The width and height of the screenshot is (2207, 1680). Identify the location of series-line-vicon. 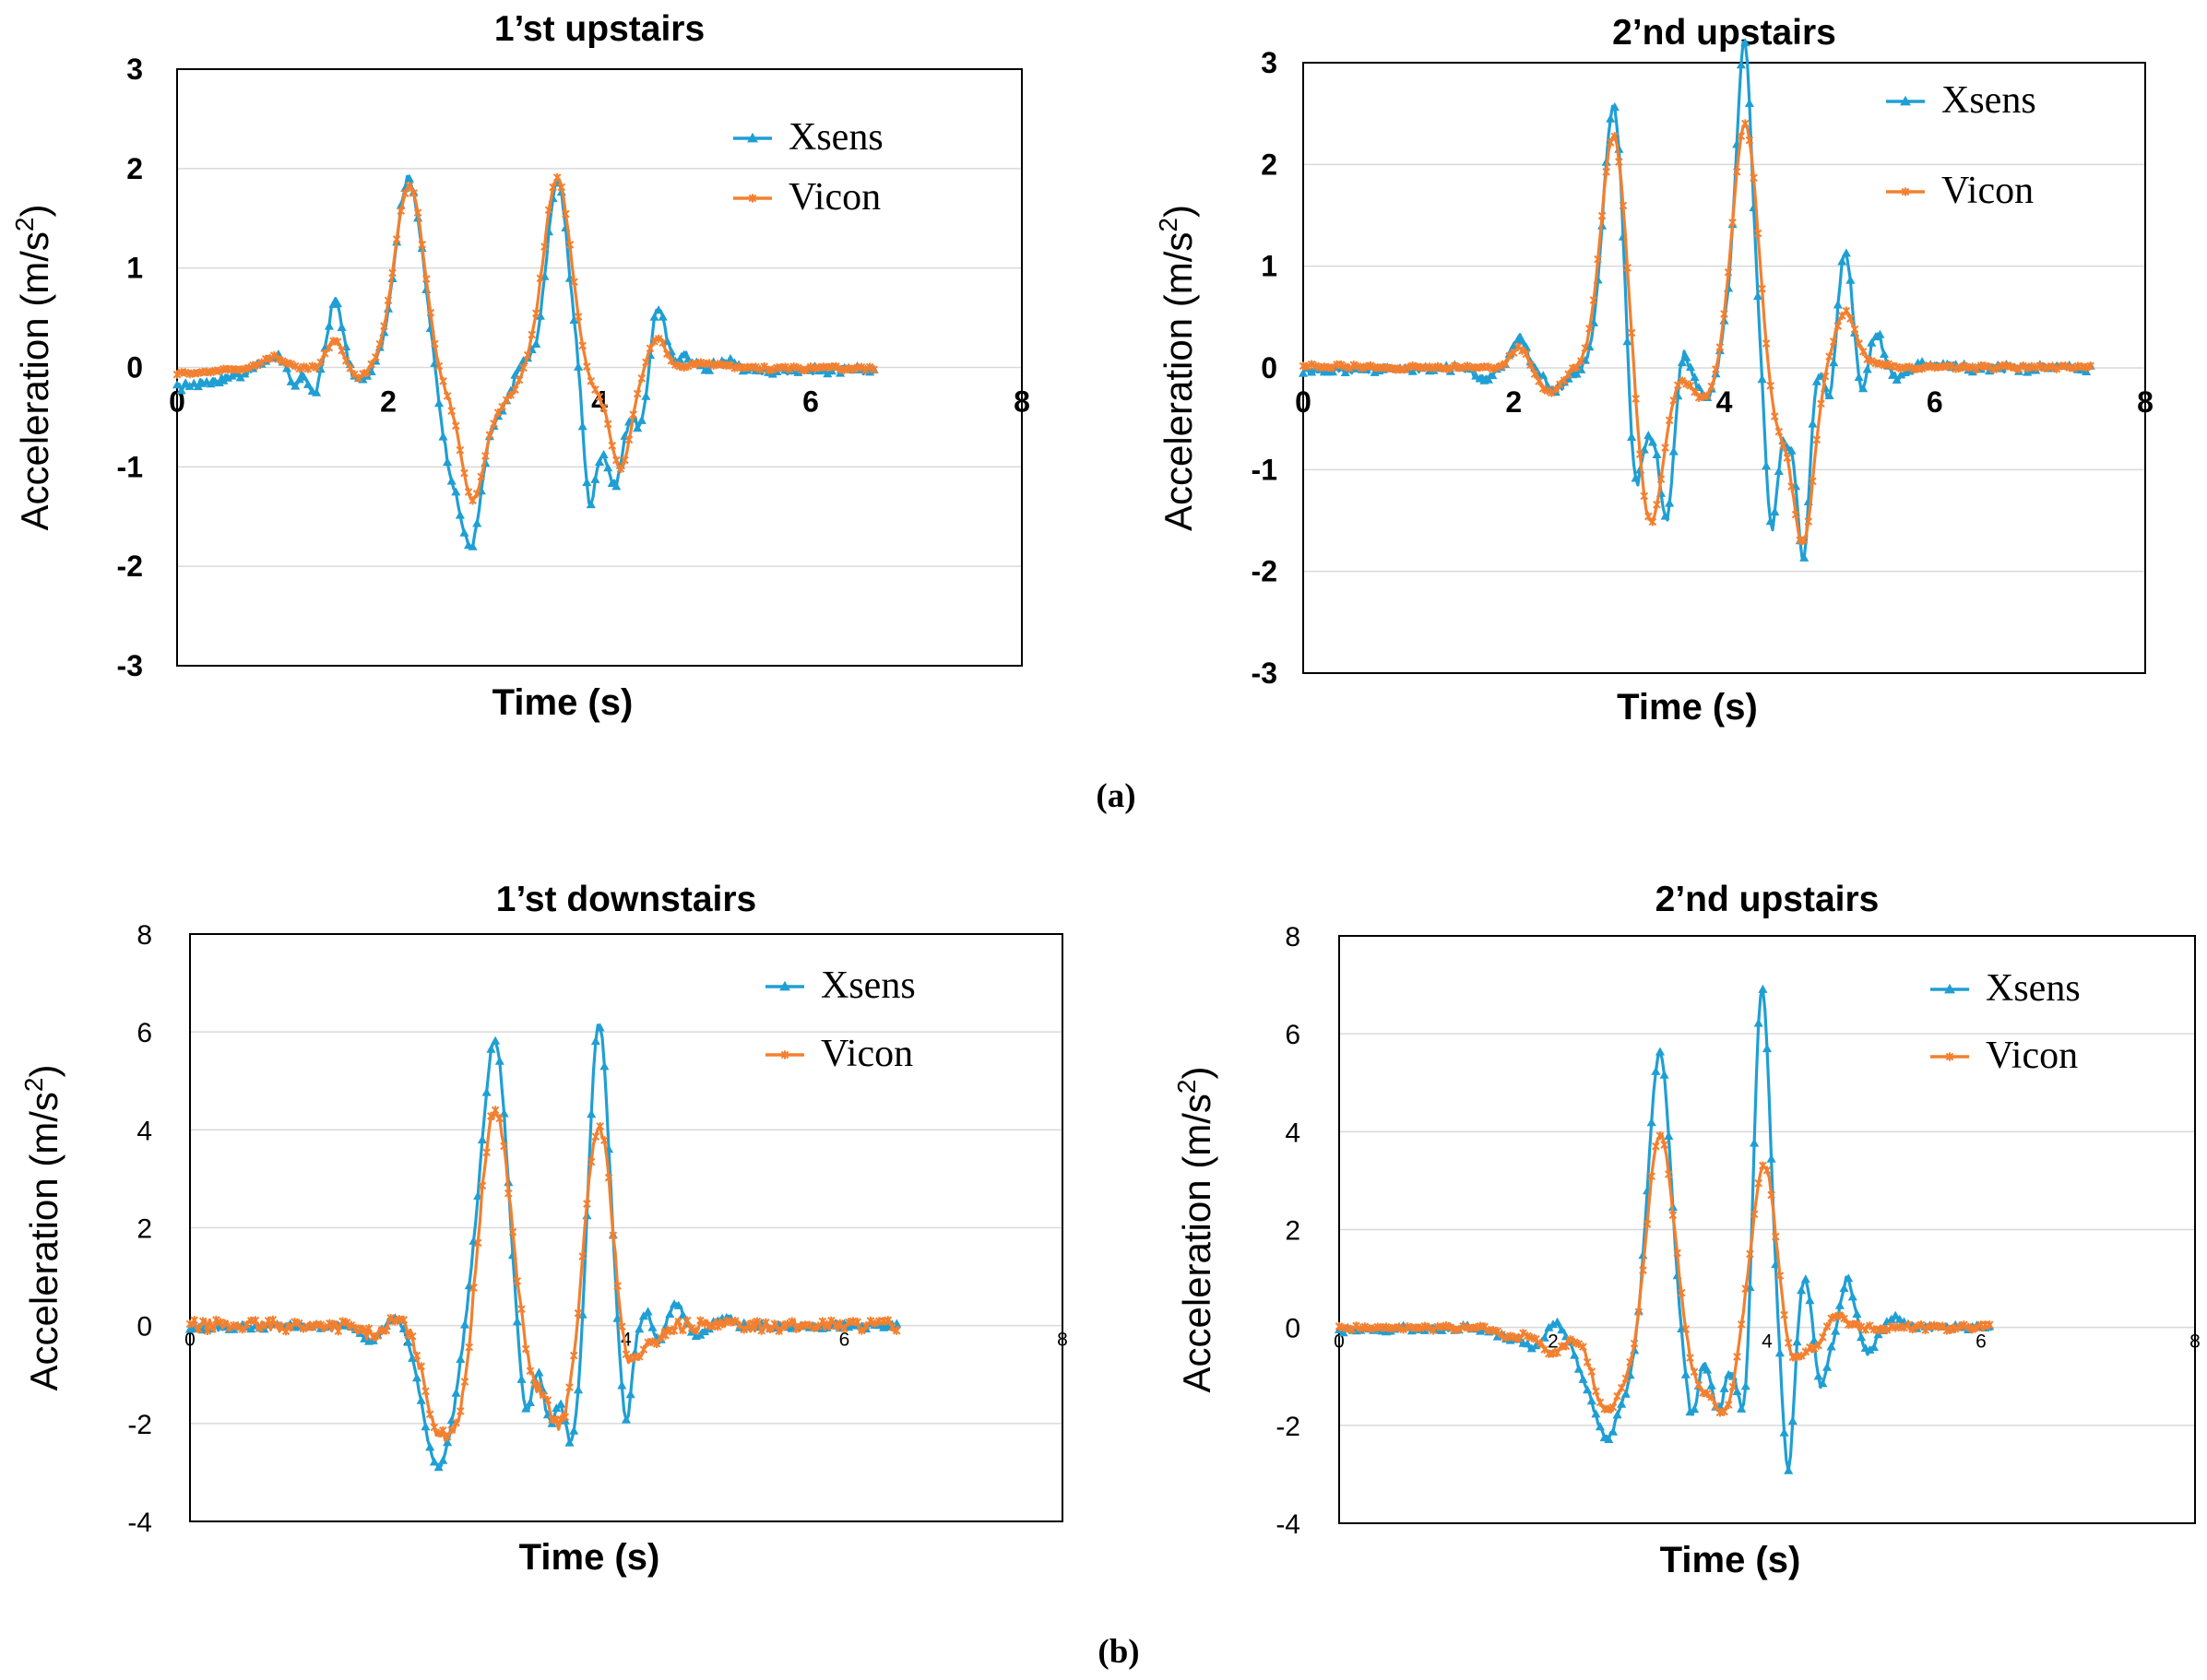
(524, 339).